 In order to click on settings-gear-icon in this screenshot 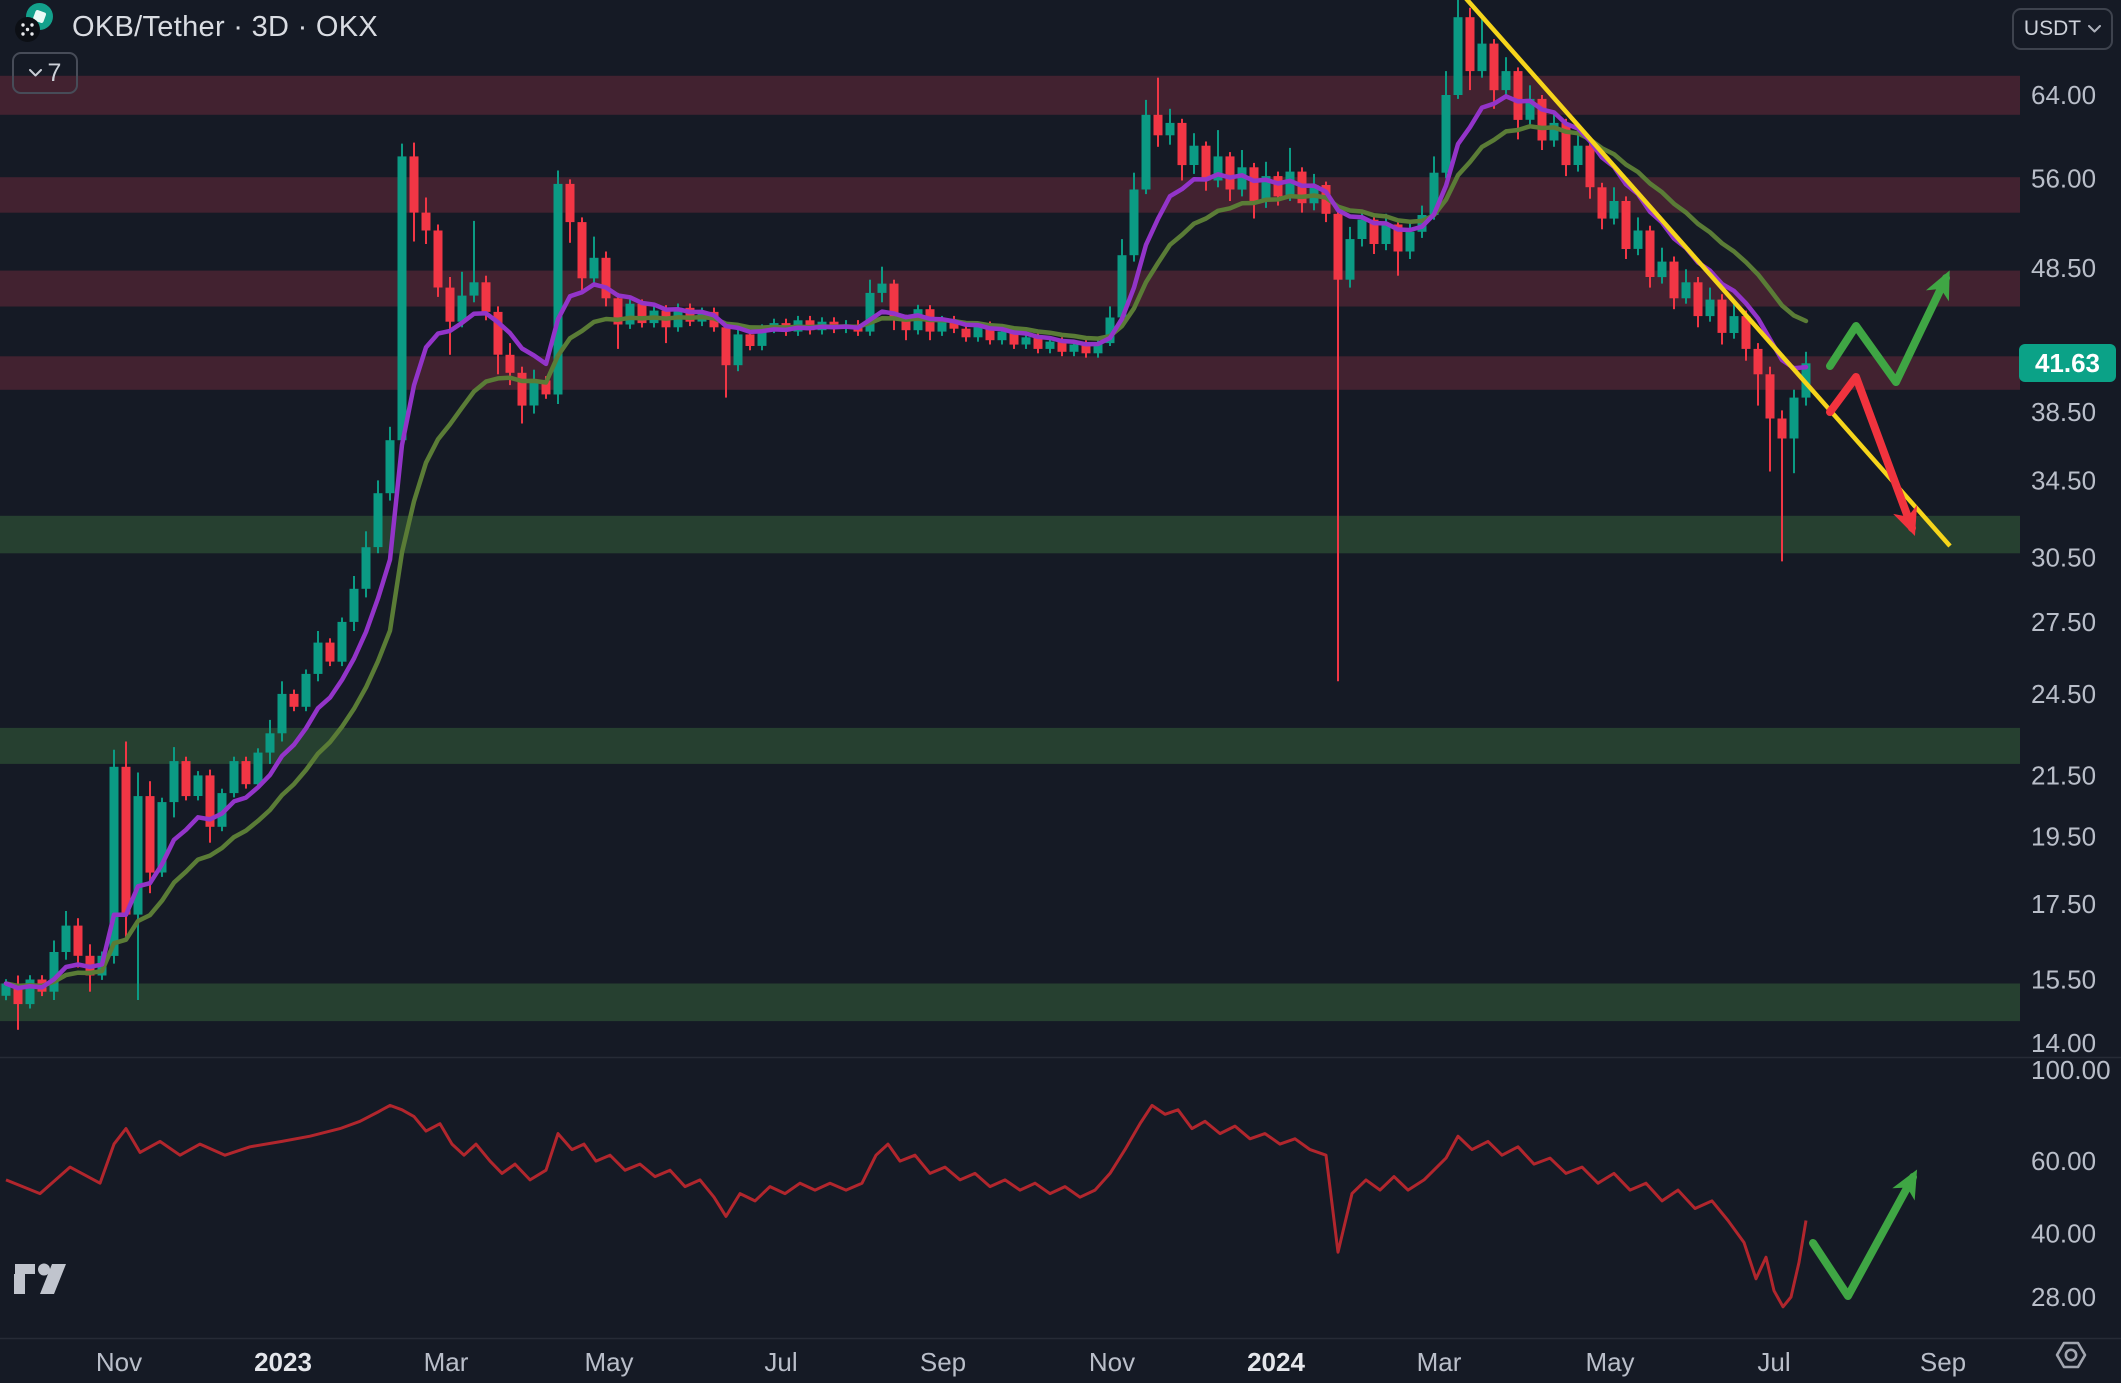, I will do `click(2071, 1355)`.